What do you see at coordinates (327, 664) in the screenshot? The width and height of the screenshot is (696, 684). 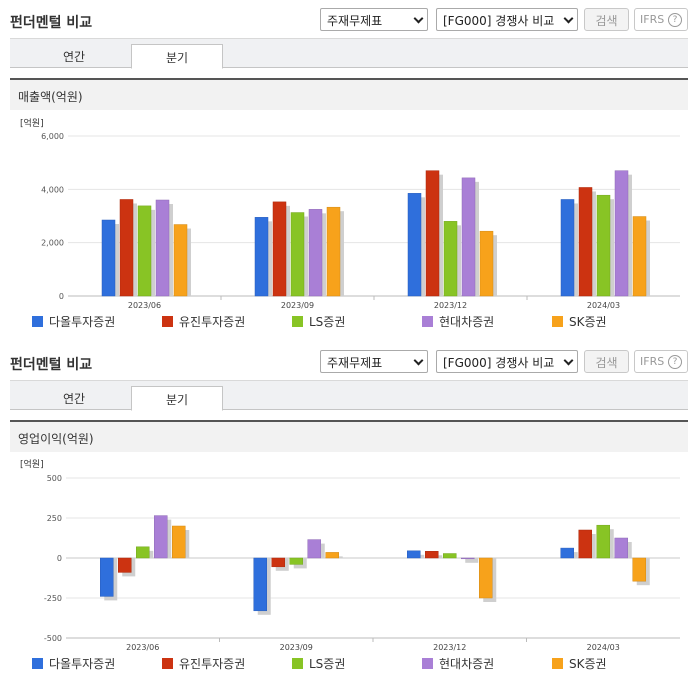 I see `legend-label: LS증권` at bounding box center [327, 664].